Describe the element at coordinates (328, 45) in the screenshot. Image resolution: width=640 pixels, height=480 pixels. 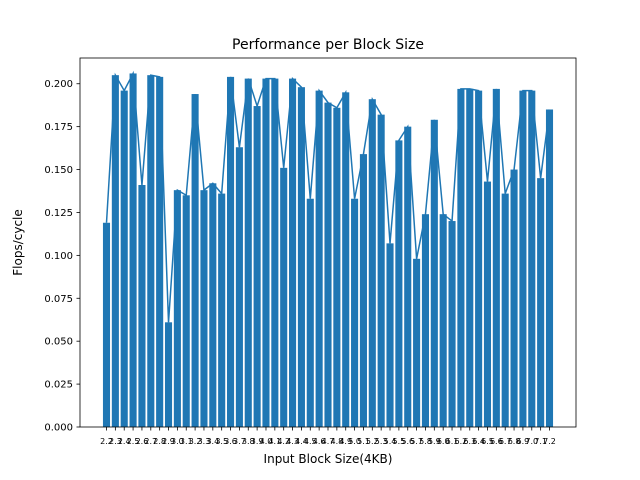
I see `chart-title: Performance per Block Size` at that location.